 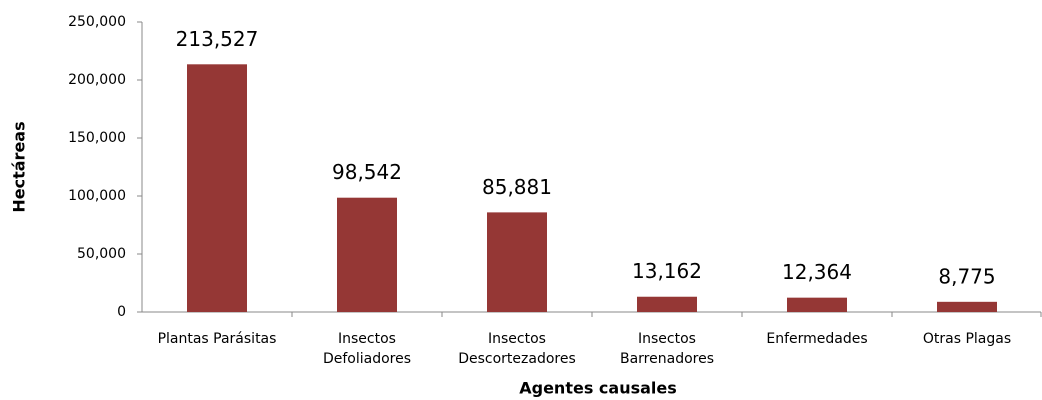 What do you see at coordinates (517, 359) in the screenshot?
I see `x-tick-label: Descortezadores` at bounding box center [517, 359].